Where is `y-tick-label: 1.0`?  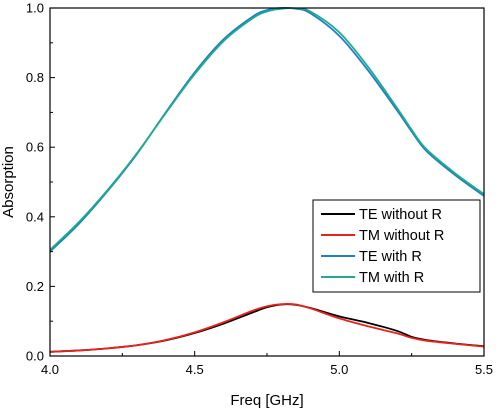 y-tick-label: 1.0 is located at coordinates (35, 8).